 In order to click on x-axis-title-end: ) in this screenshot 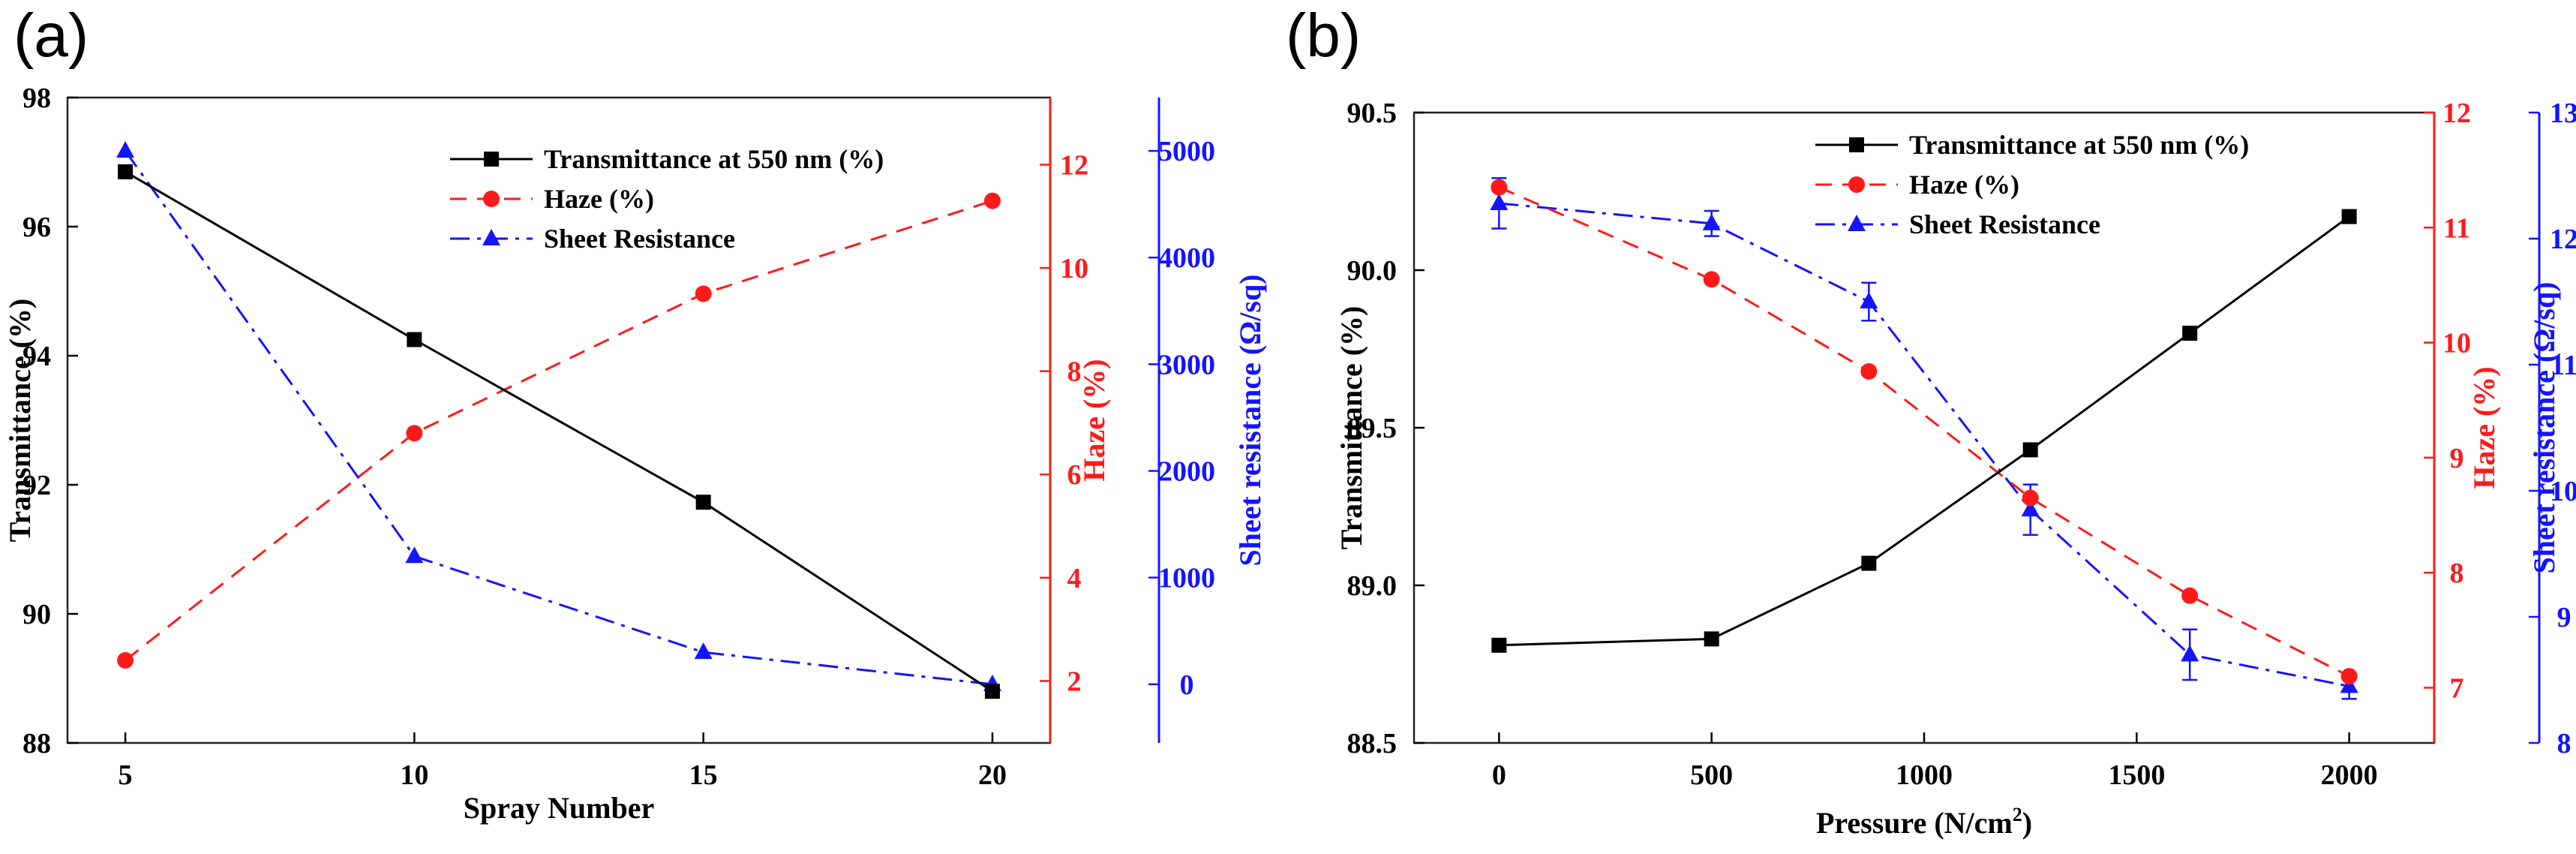, I will do `click(2027, 823)`.